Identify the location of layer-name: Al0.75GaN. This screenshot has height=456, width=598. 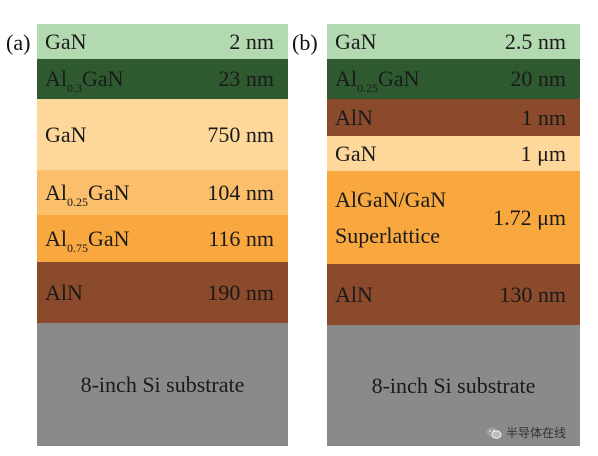
(87, 240).